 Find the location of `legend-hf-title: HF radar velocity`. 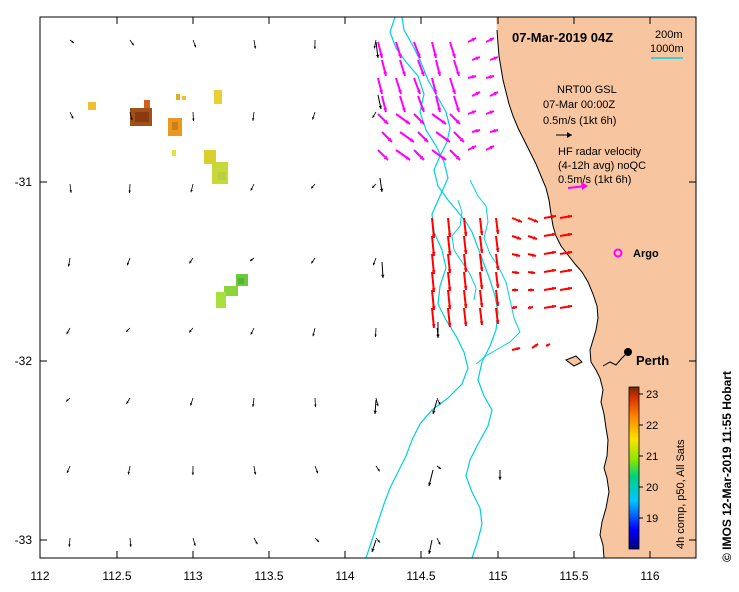

legend-hf-title: HF radar velocity is located at coordinates (600, 152).